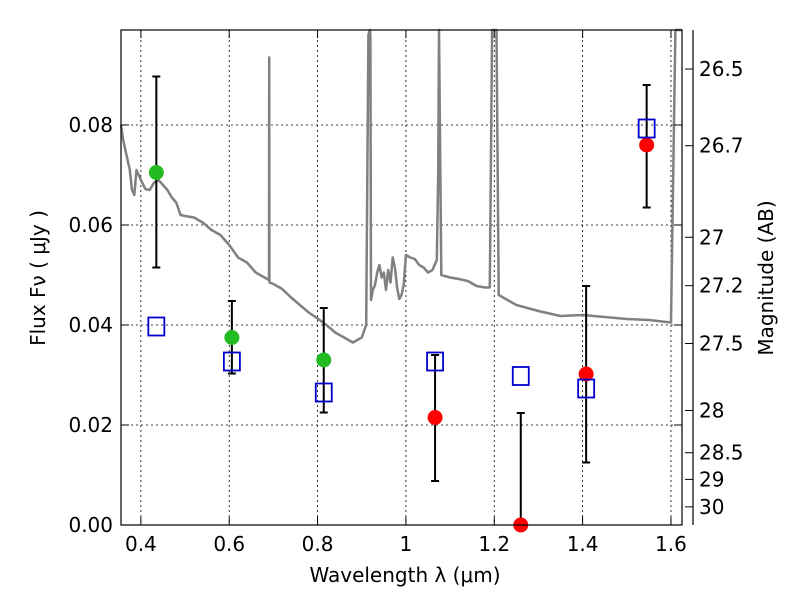 This screenshot has height=600, width=800. What do you see at coordinates (229, 544) in the screenshot?
I see `x-tick-label: 0.6` at bounding box center [229, 544].